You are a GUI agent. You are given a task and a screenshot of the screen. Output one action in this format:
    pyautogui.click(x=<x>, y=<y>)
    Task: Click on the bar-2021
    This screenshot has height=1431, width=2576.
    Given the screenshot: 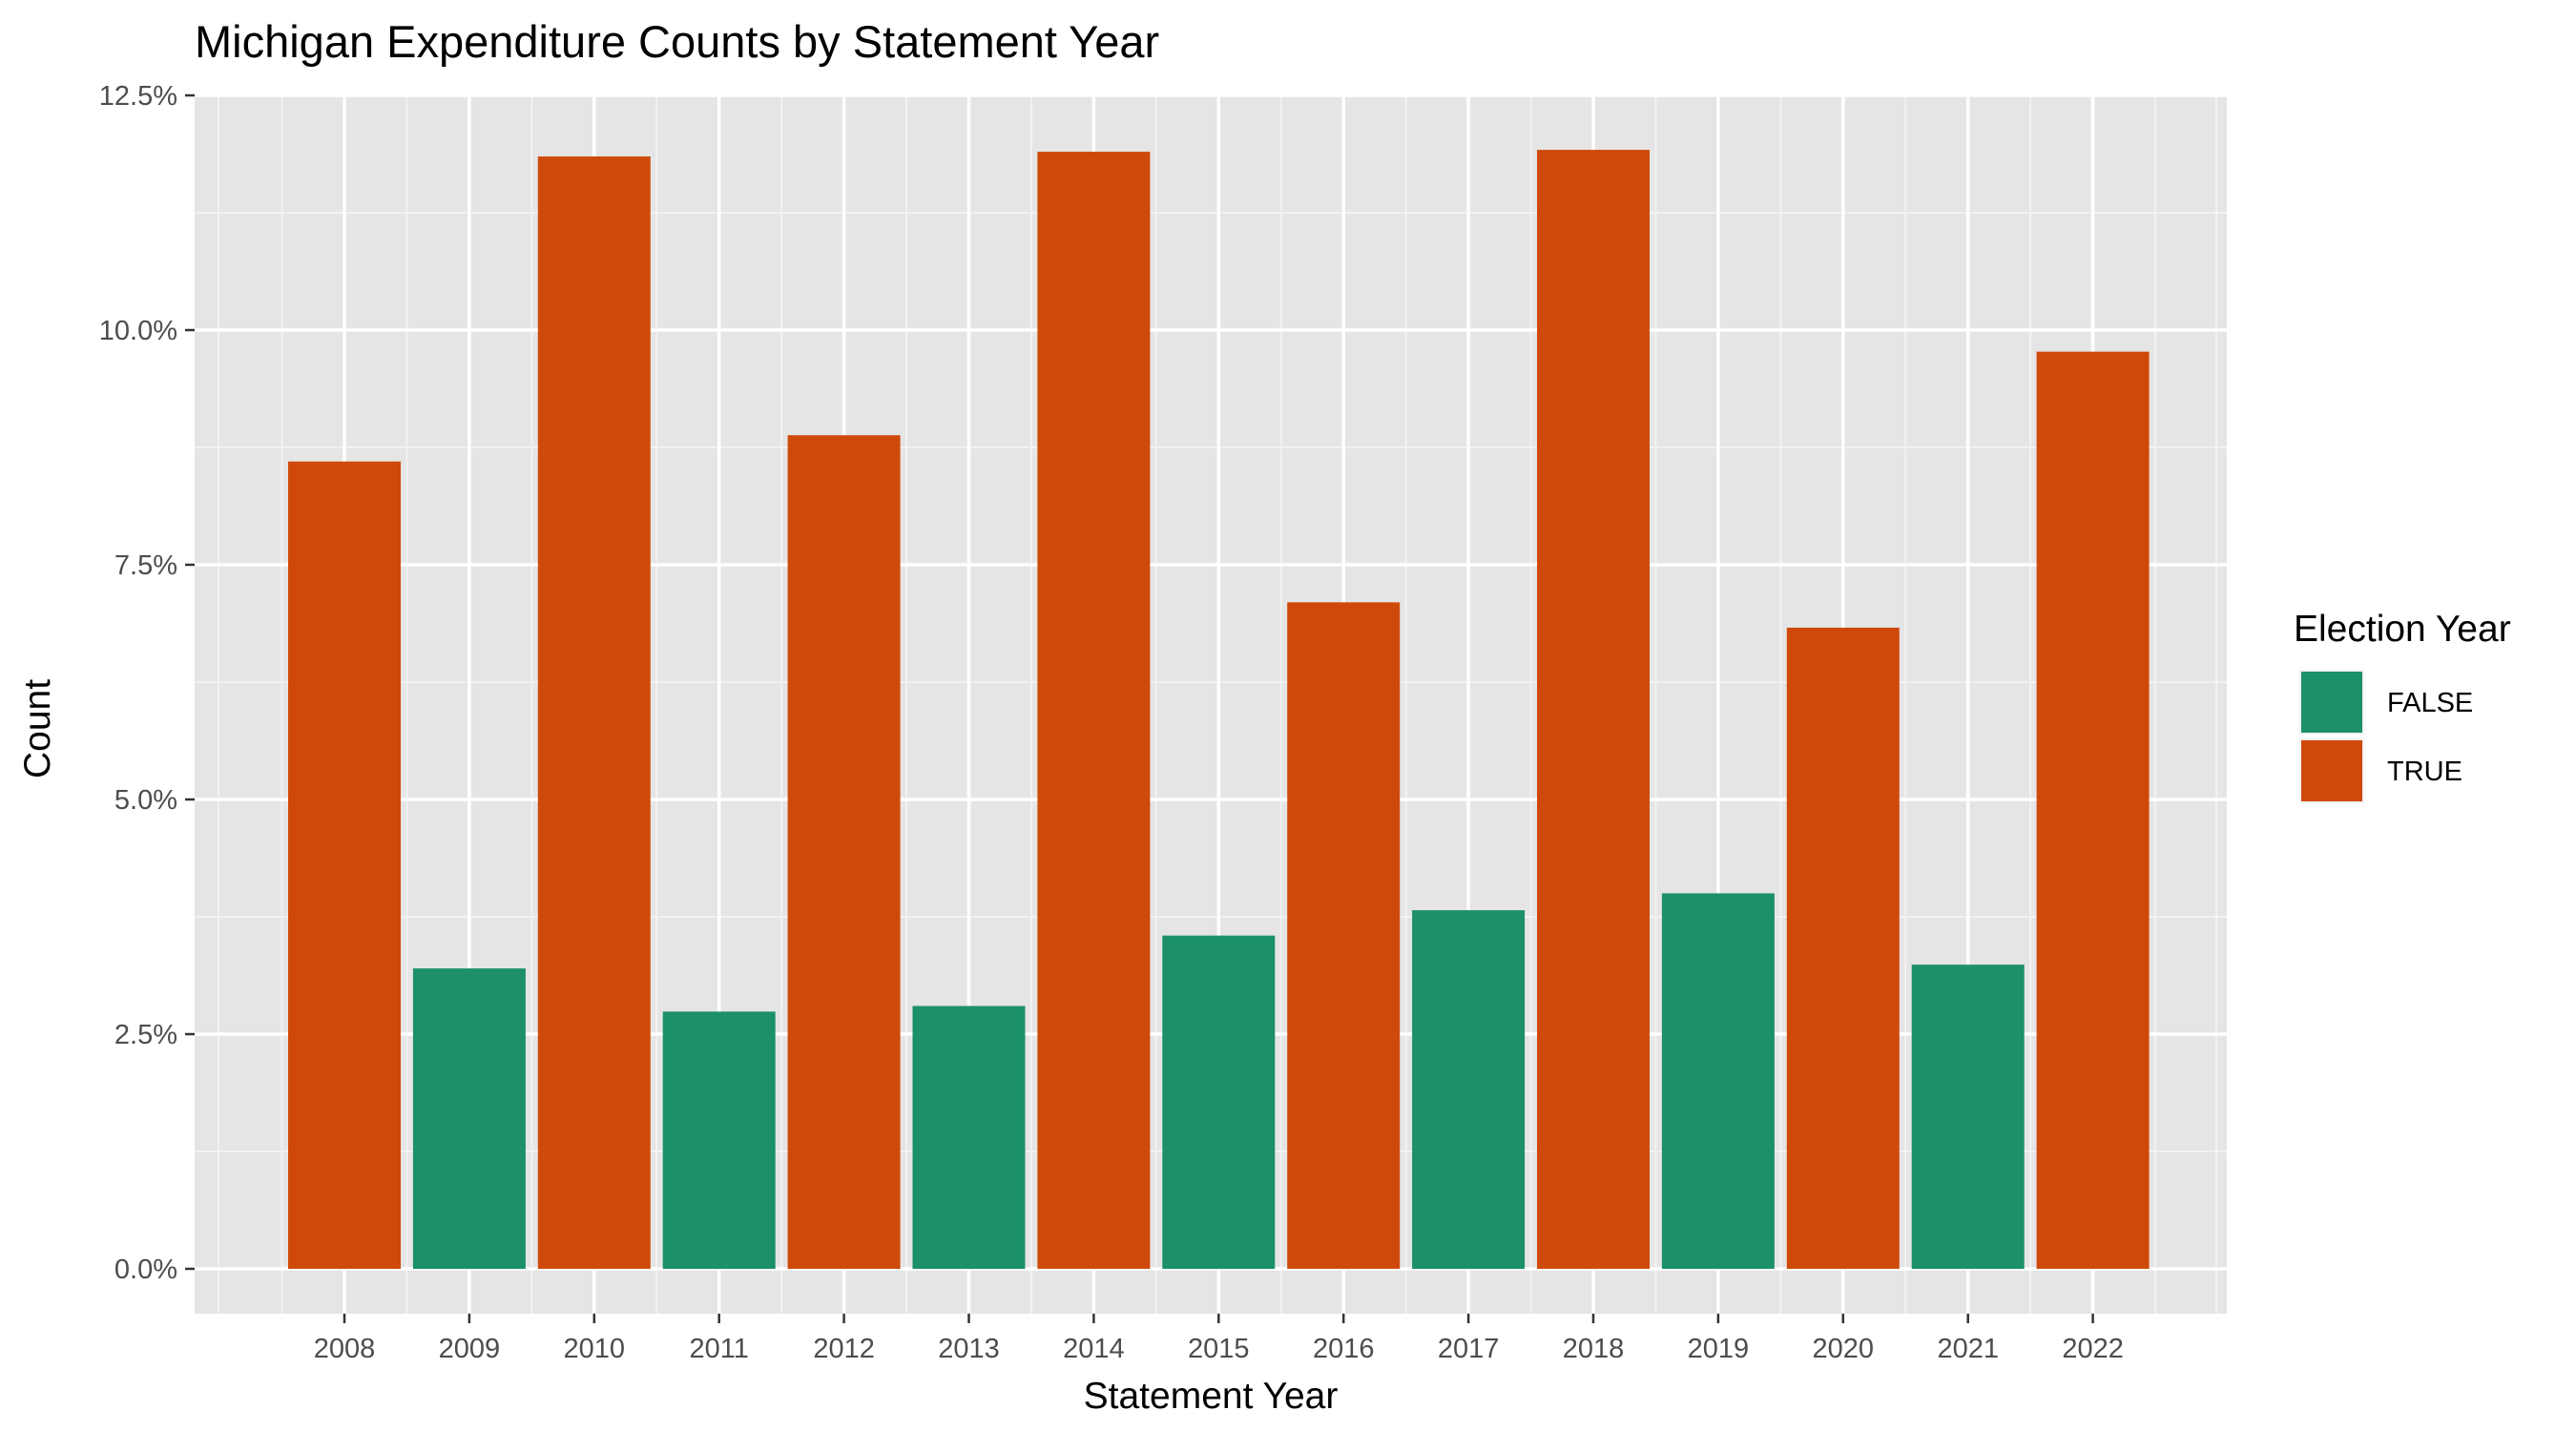 What is the action you would take?
    pyautogui.click(x=1968, y=1116)
    